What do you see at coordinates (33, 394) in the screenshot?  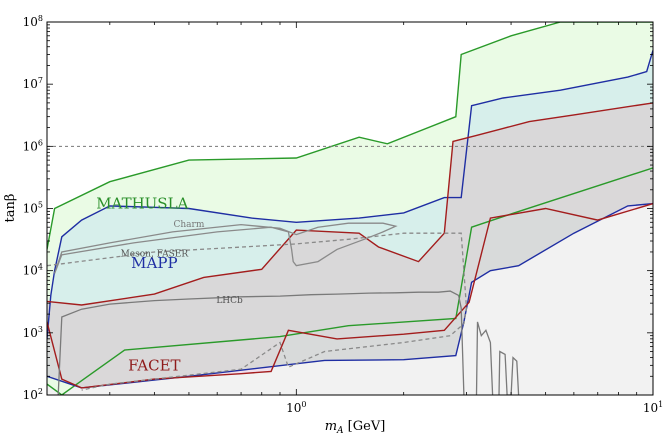 I see `y-tick-label: 102` at bounding box center [33, 394].